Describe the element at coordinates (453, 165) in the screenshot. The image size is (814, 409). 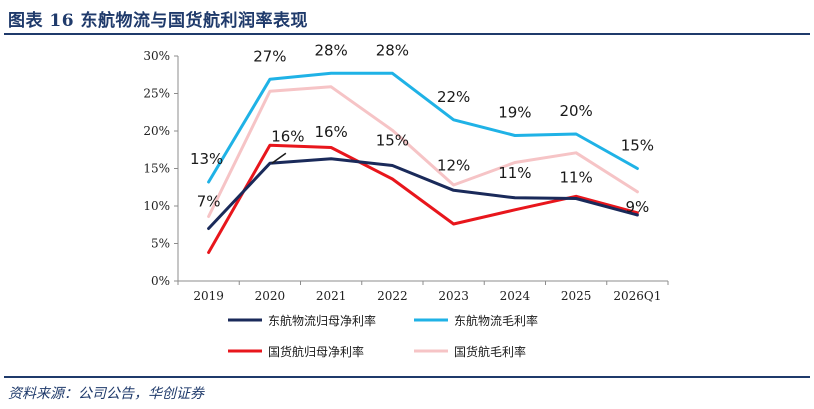
I see `data-label: 12%` at that location.